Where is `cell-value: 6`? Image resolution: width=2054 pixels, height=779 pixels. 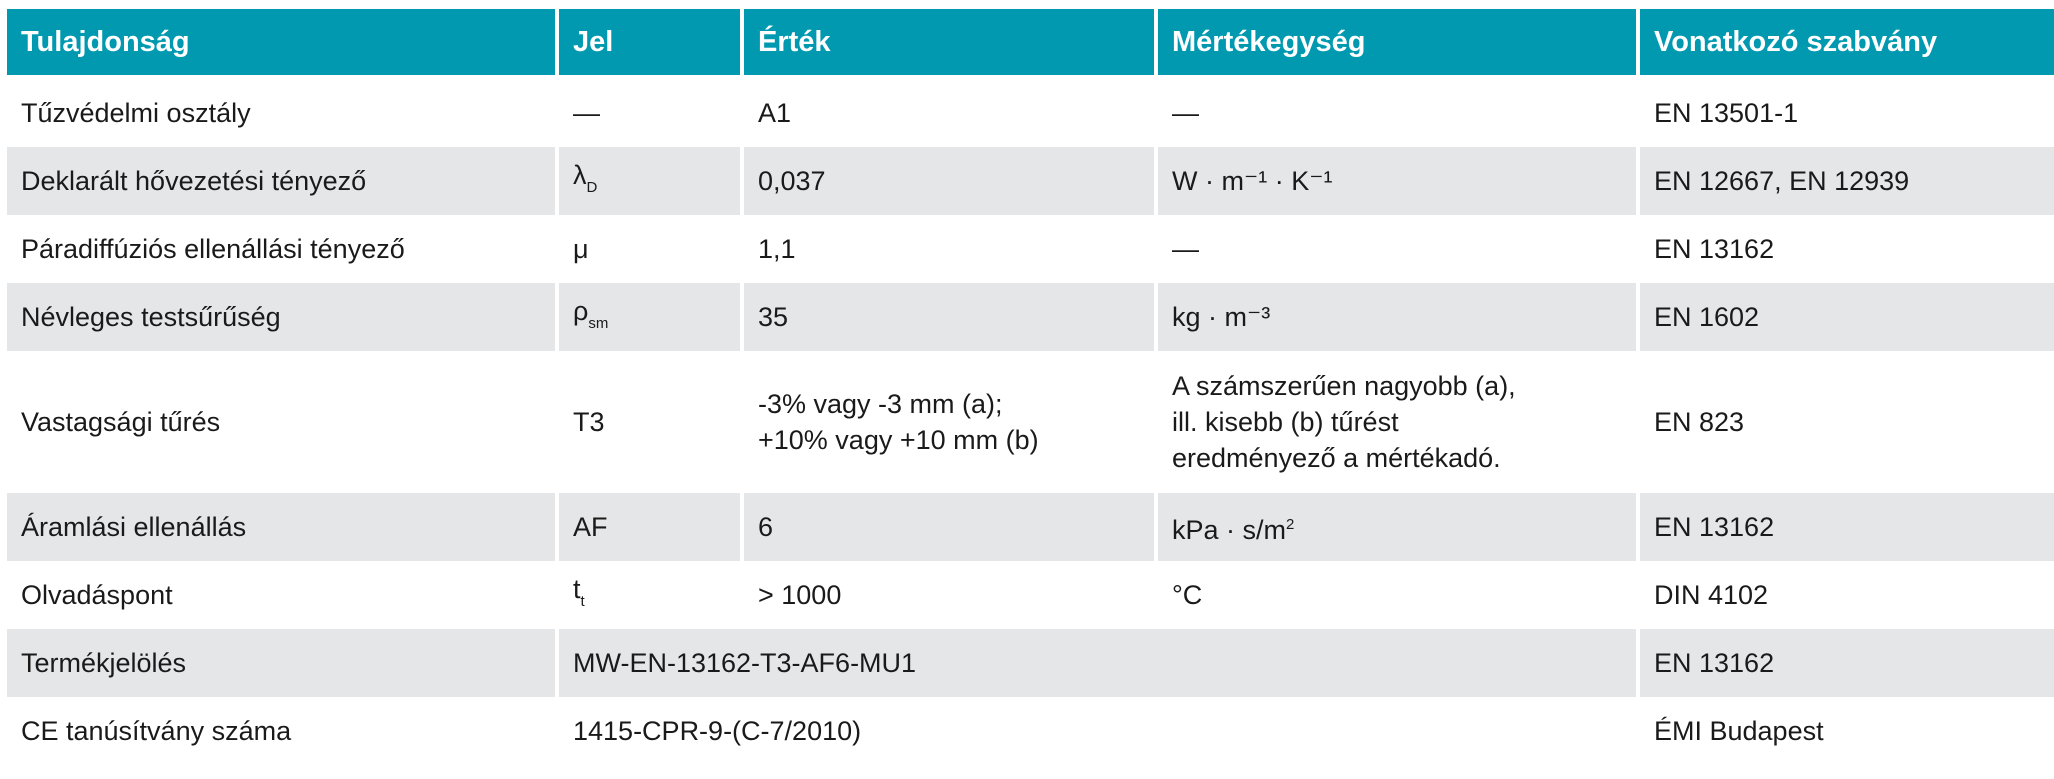
cell-value: 6 is located at coordinates (949, 527).